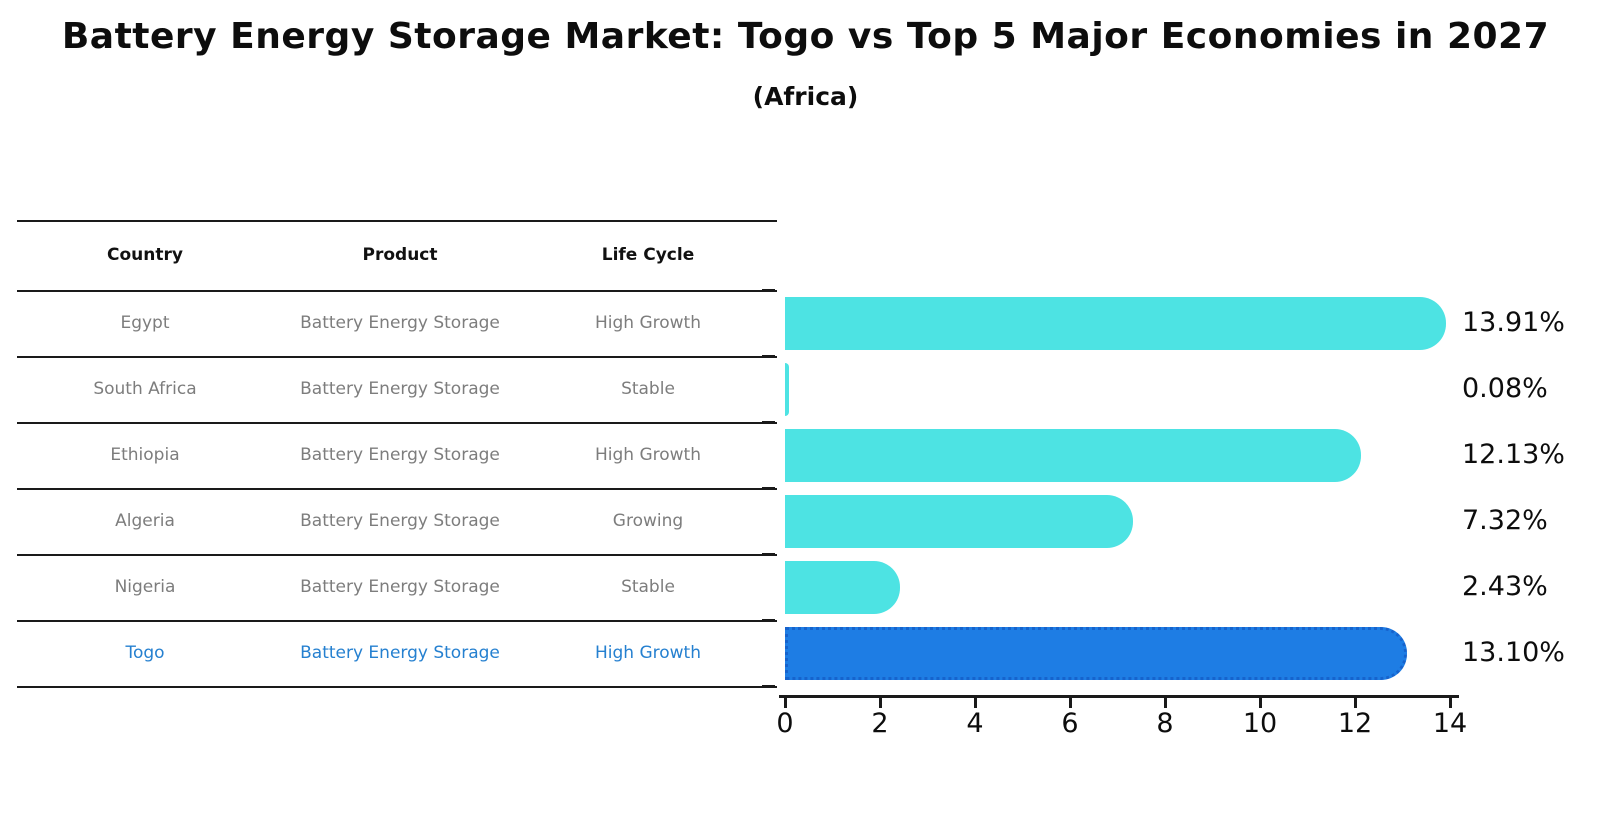  What do you see at coordinates (880, 723) in the screenshot?
I see `x-axis-tick-label: 2` at bounding box center [880, 723].